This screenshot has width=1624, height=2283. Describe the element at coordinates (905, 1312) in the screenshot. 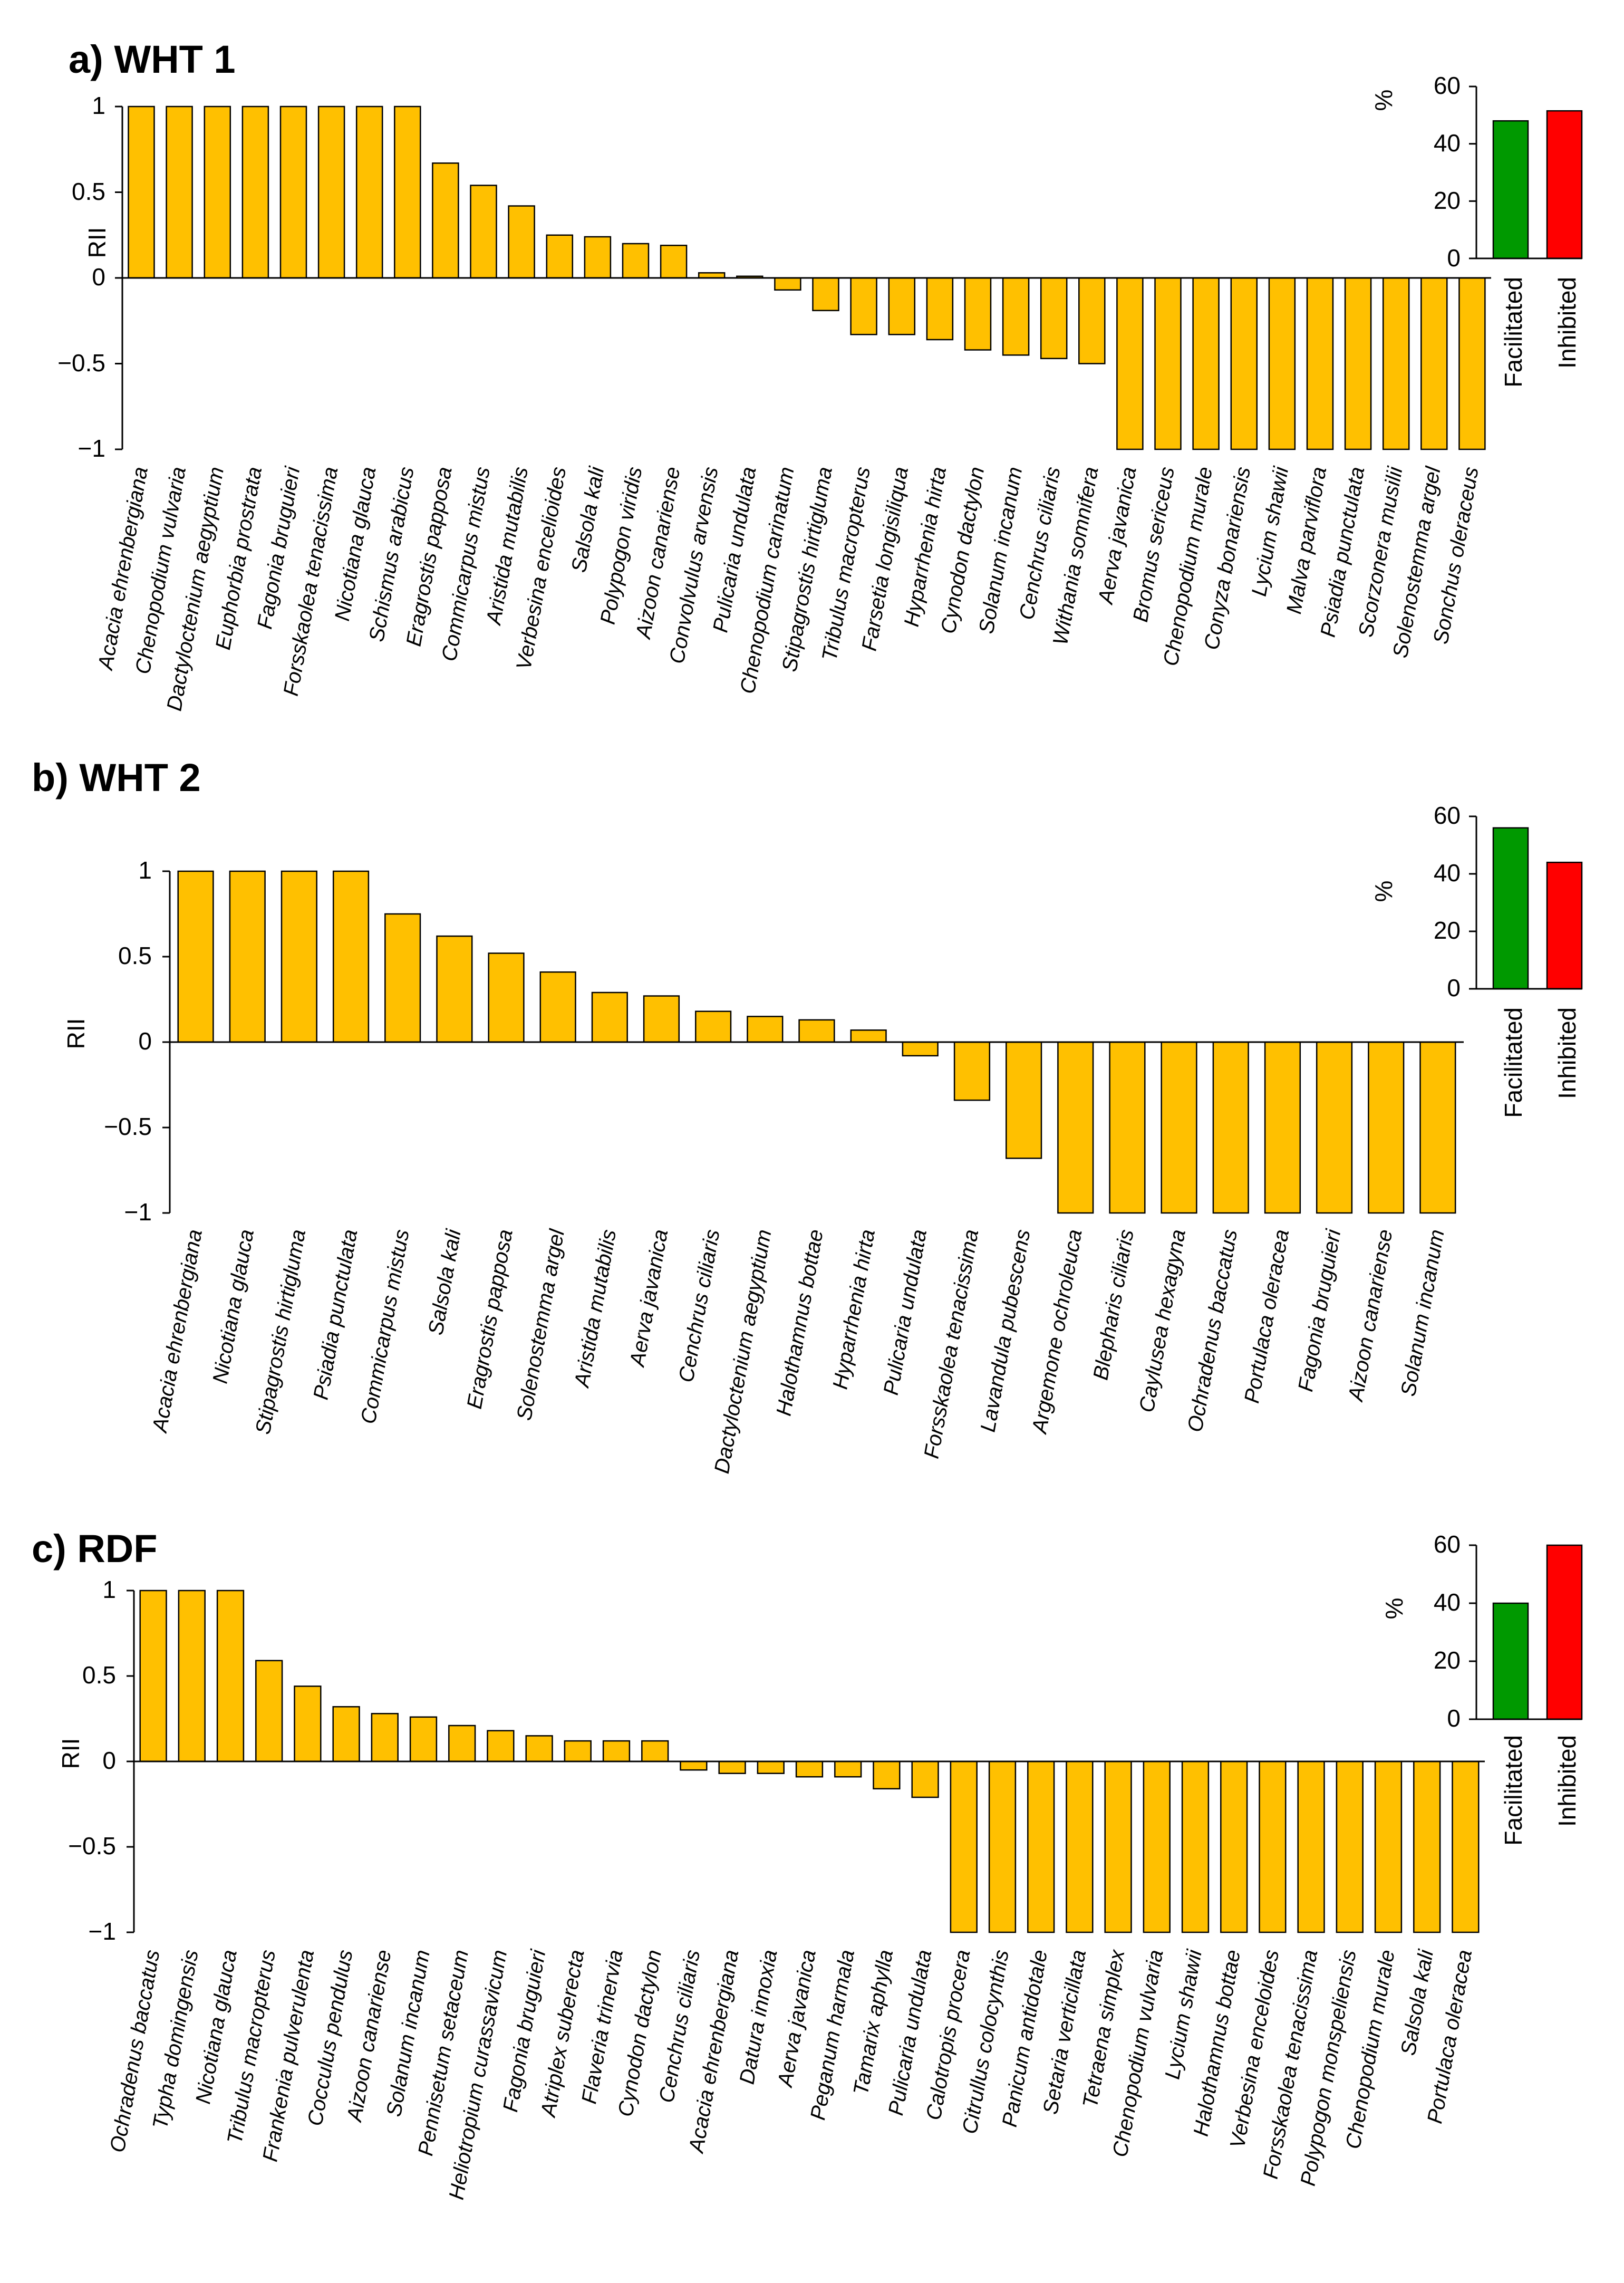

I see `x-tick-label: Pulicaria undulata` at that location.